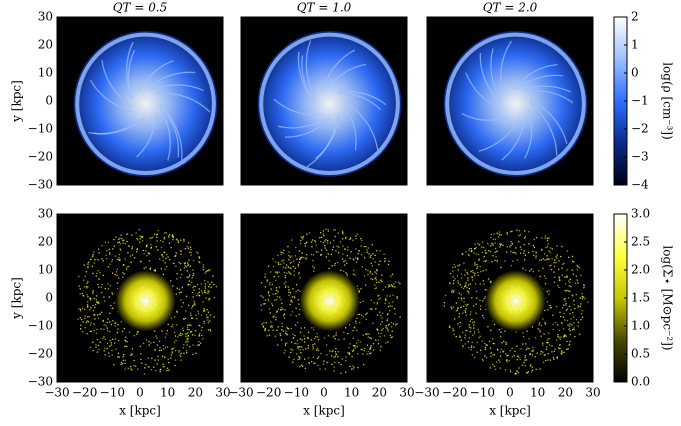 The height and width of the screenshot is (426, 681). What do you see at coordinates (426, 393) in the screenshot?
I see `x-tick-label: −30` at bounding box center [426, 393].